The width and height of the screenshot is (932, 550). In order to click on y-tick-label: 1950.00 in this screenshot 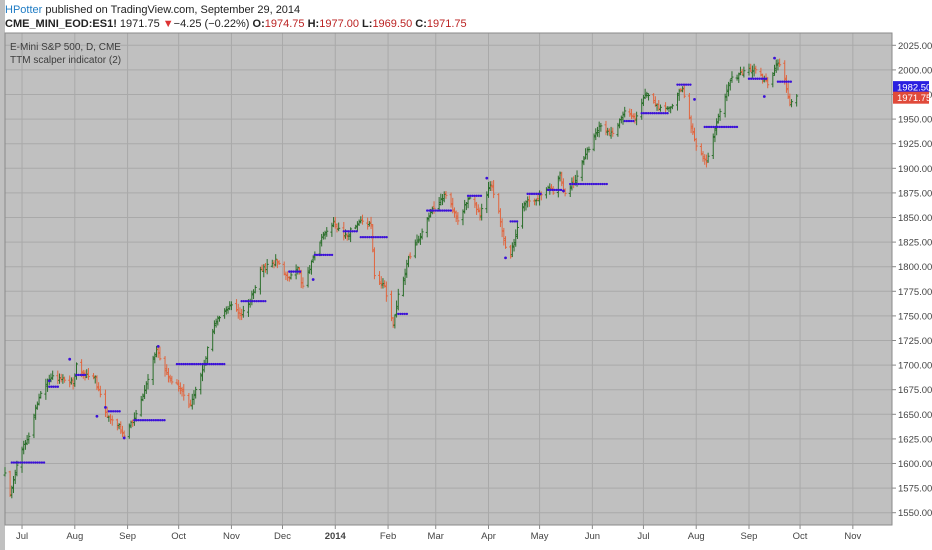, I will do `click(915, 120)`.